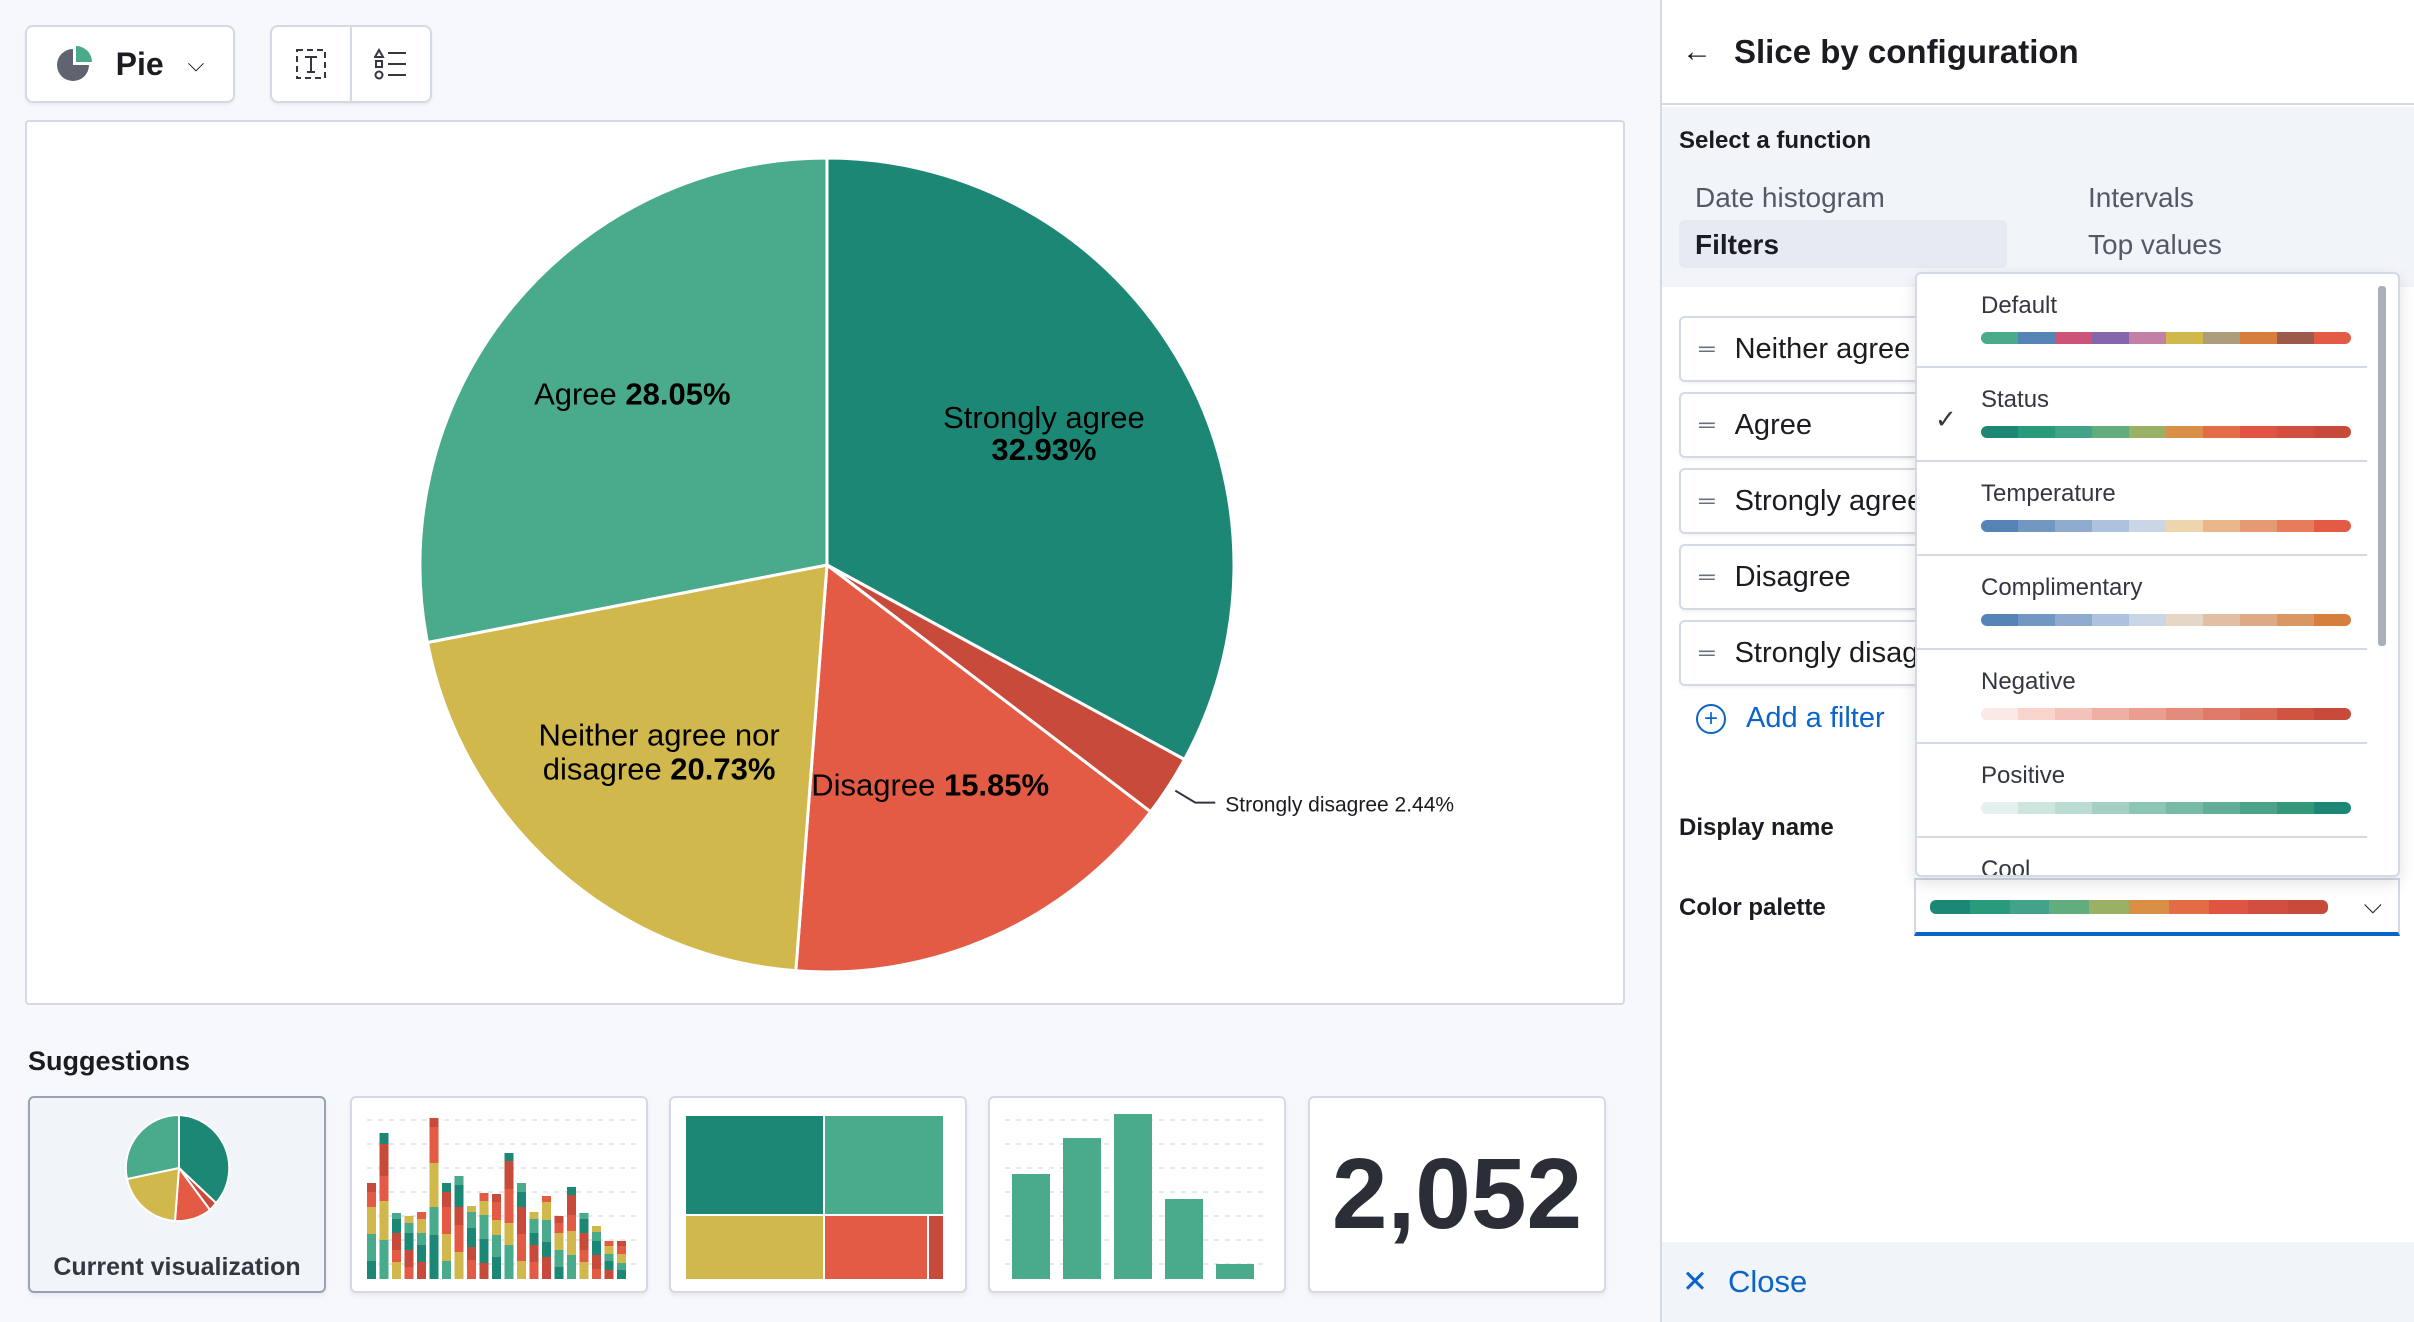  I want to click on palette-option-cool: Cool, so click(2142, 857).